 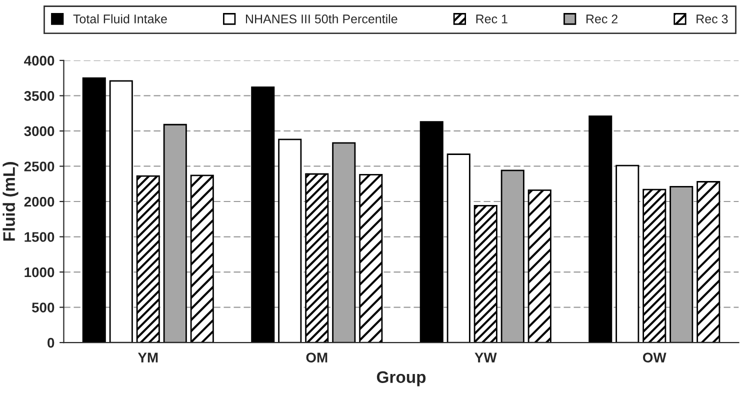 What do you see at coordinates (10, 201) in the screenshot?
I see `y-axis-title: Fluid (mL)` at bounding box center [10, 201].